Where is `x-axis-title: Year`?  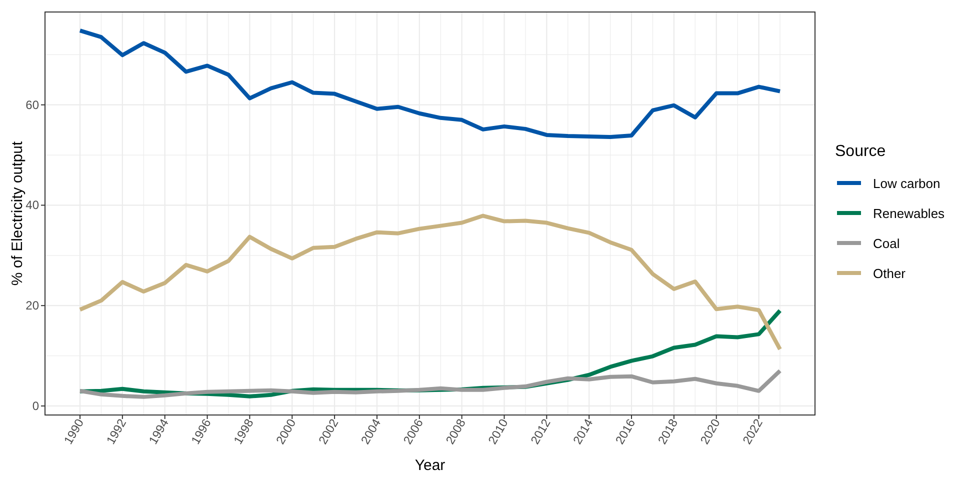
x-axis-title: Year is located at coordinates (430, 465).